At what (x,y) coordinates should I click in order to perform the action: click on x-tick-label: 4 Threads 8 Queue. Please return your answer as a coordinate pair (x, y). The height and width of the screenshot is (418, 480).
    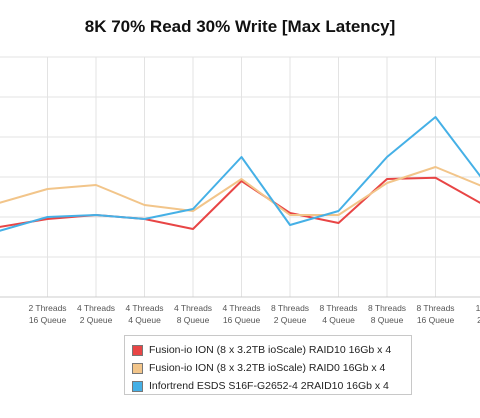
    Looking at the image, I should click on (193, 314).